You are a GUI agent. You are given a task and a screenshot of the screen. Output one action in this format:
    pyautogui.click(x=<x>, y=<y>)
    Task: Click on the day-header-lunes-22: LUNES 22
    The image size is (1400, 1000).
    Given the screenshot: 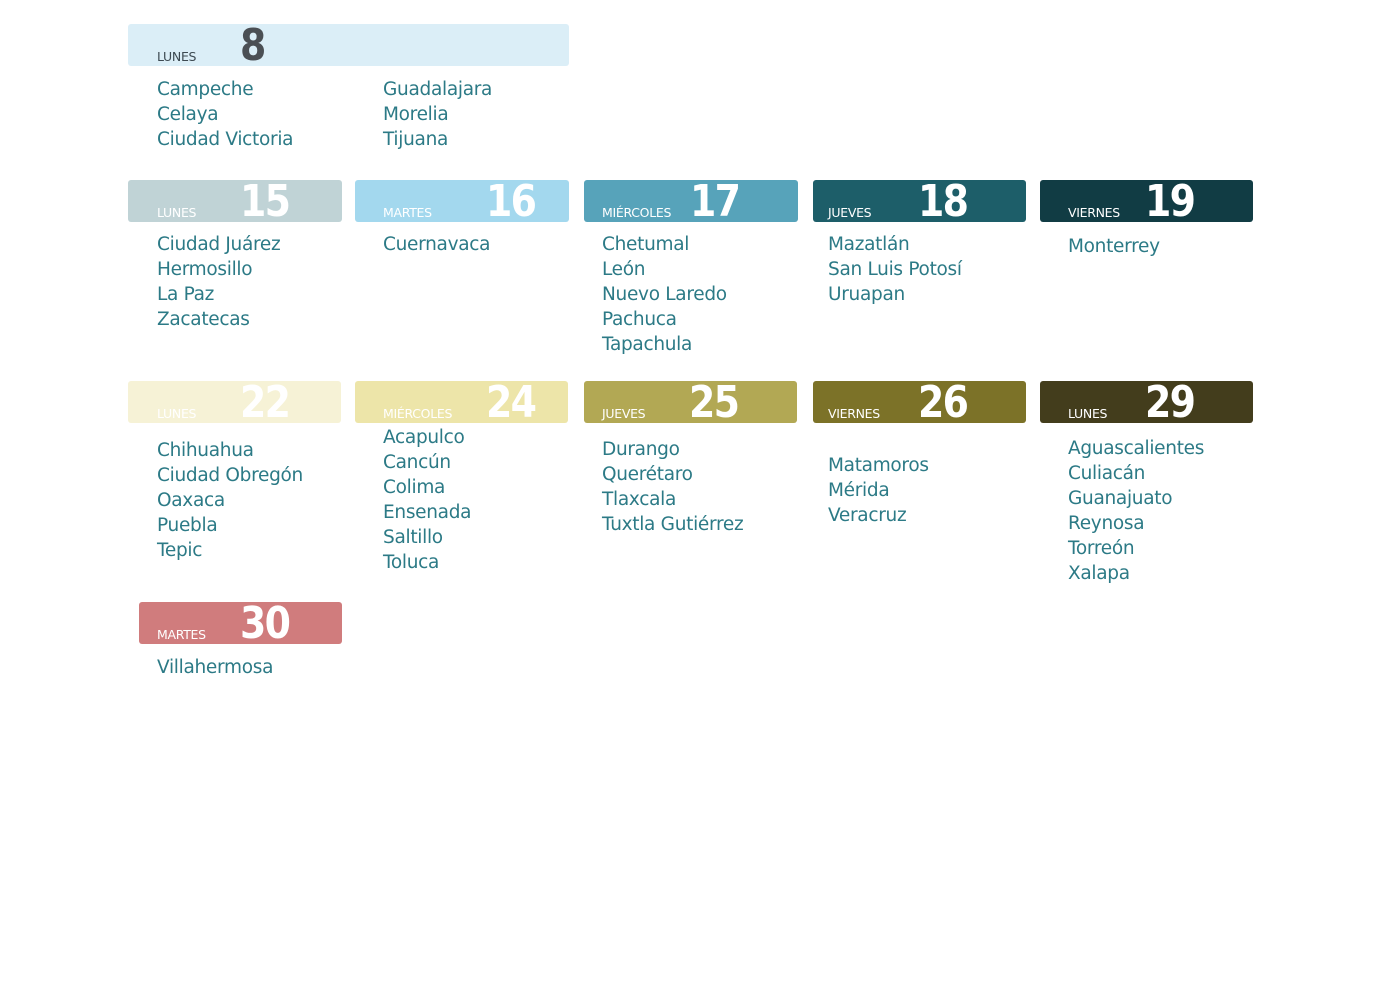 What is the action you would take?
    pyautogui.click(x=234, y=402)
    